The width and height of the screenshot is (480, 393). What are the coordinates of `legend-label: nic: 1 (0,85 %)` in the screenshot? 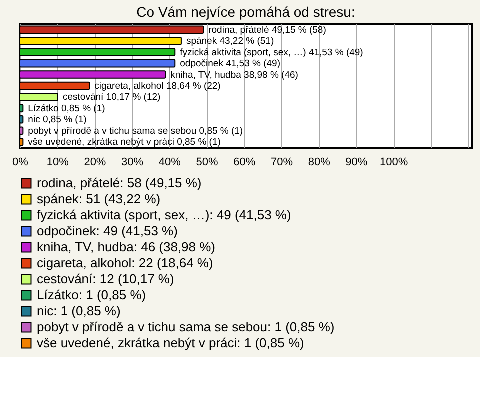 It's located at (79, 311).